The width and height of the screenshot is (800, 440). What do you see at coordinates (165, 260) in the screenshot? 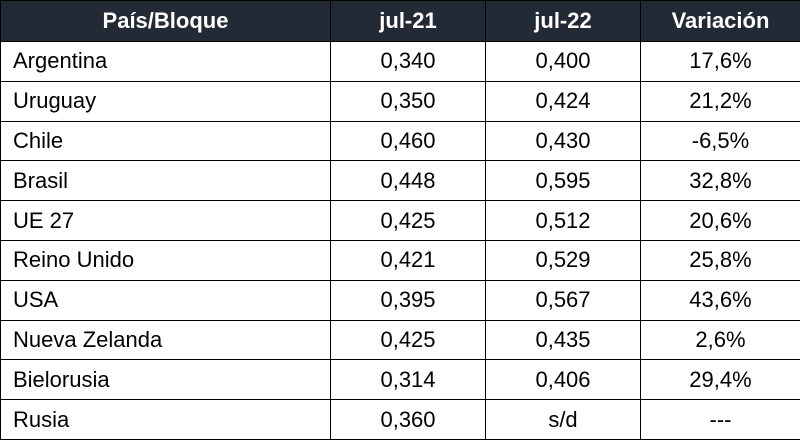
I see `row-label: Reino Unido` at bounding box center [165, 260].